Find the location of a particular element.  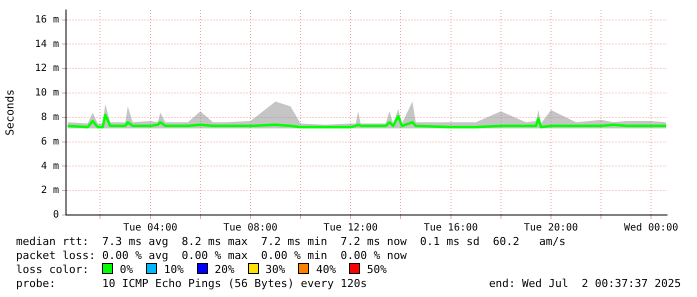

y-tick-label: 10 m is located at coordinates (46, 93).